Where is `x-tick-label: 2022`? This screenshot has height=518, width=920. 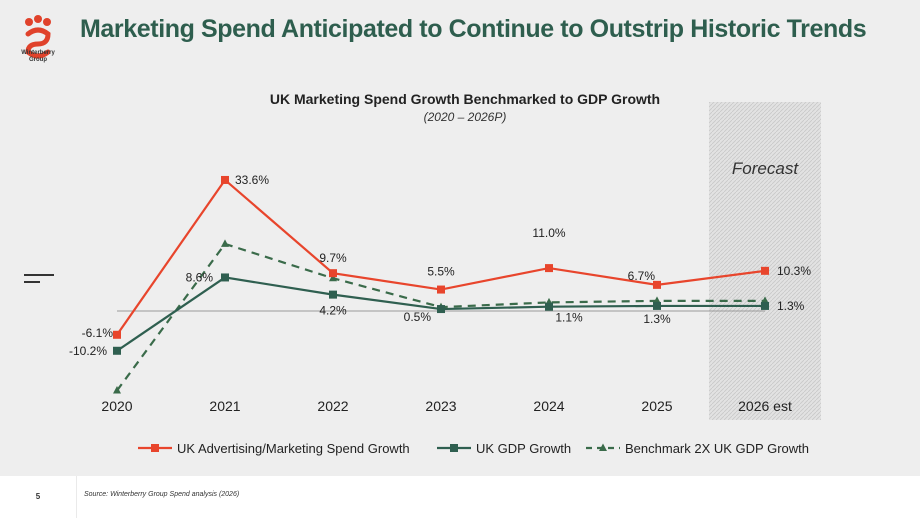 x-tick-label: 2022 is located at coordinates (332, 406).